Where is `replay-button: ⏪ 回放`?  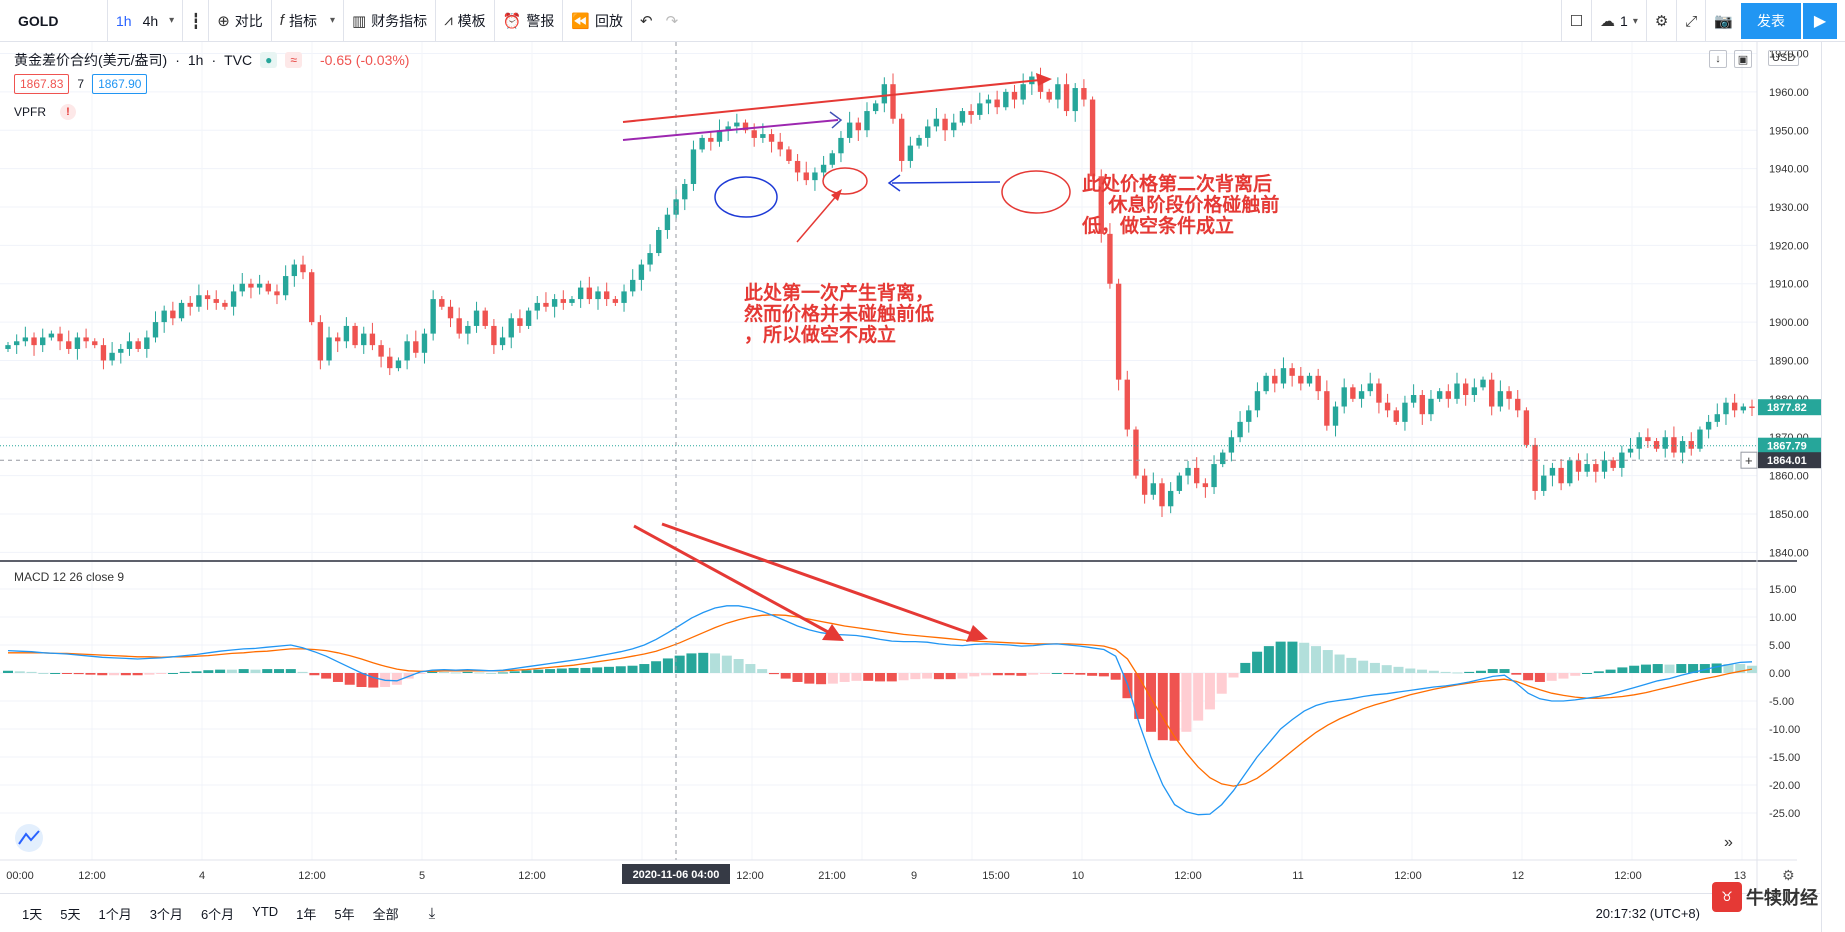
replay-button: ⏪ 回放 is located at coordinates (598, 21).